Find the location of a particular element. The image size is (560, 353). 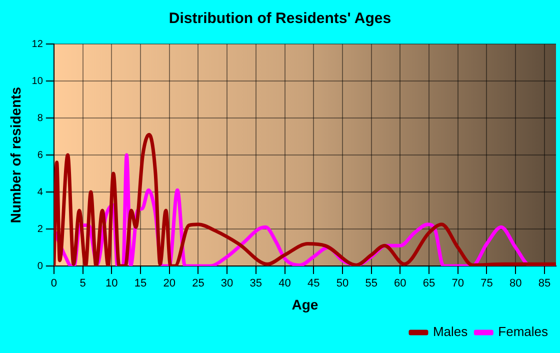

x-tick-label: 0 is located at coordinates (53, 284).